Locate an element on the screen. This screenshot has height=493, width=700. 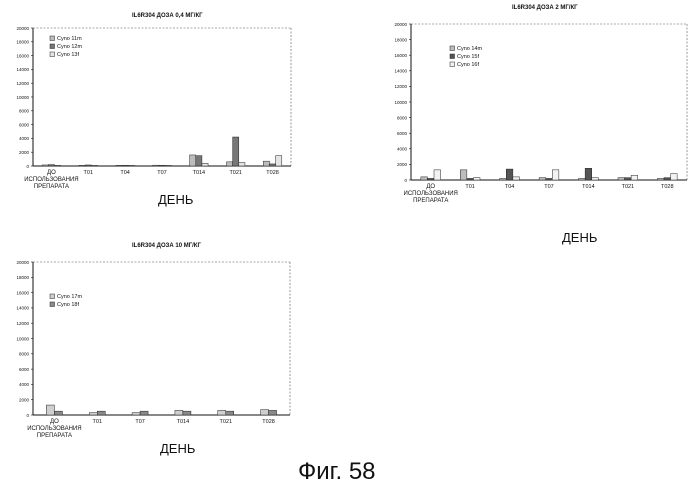
legend-label: Cyno 12m is located at coordinates (69, 47).